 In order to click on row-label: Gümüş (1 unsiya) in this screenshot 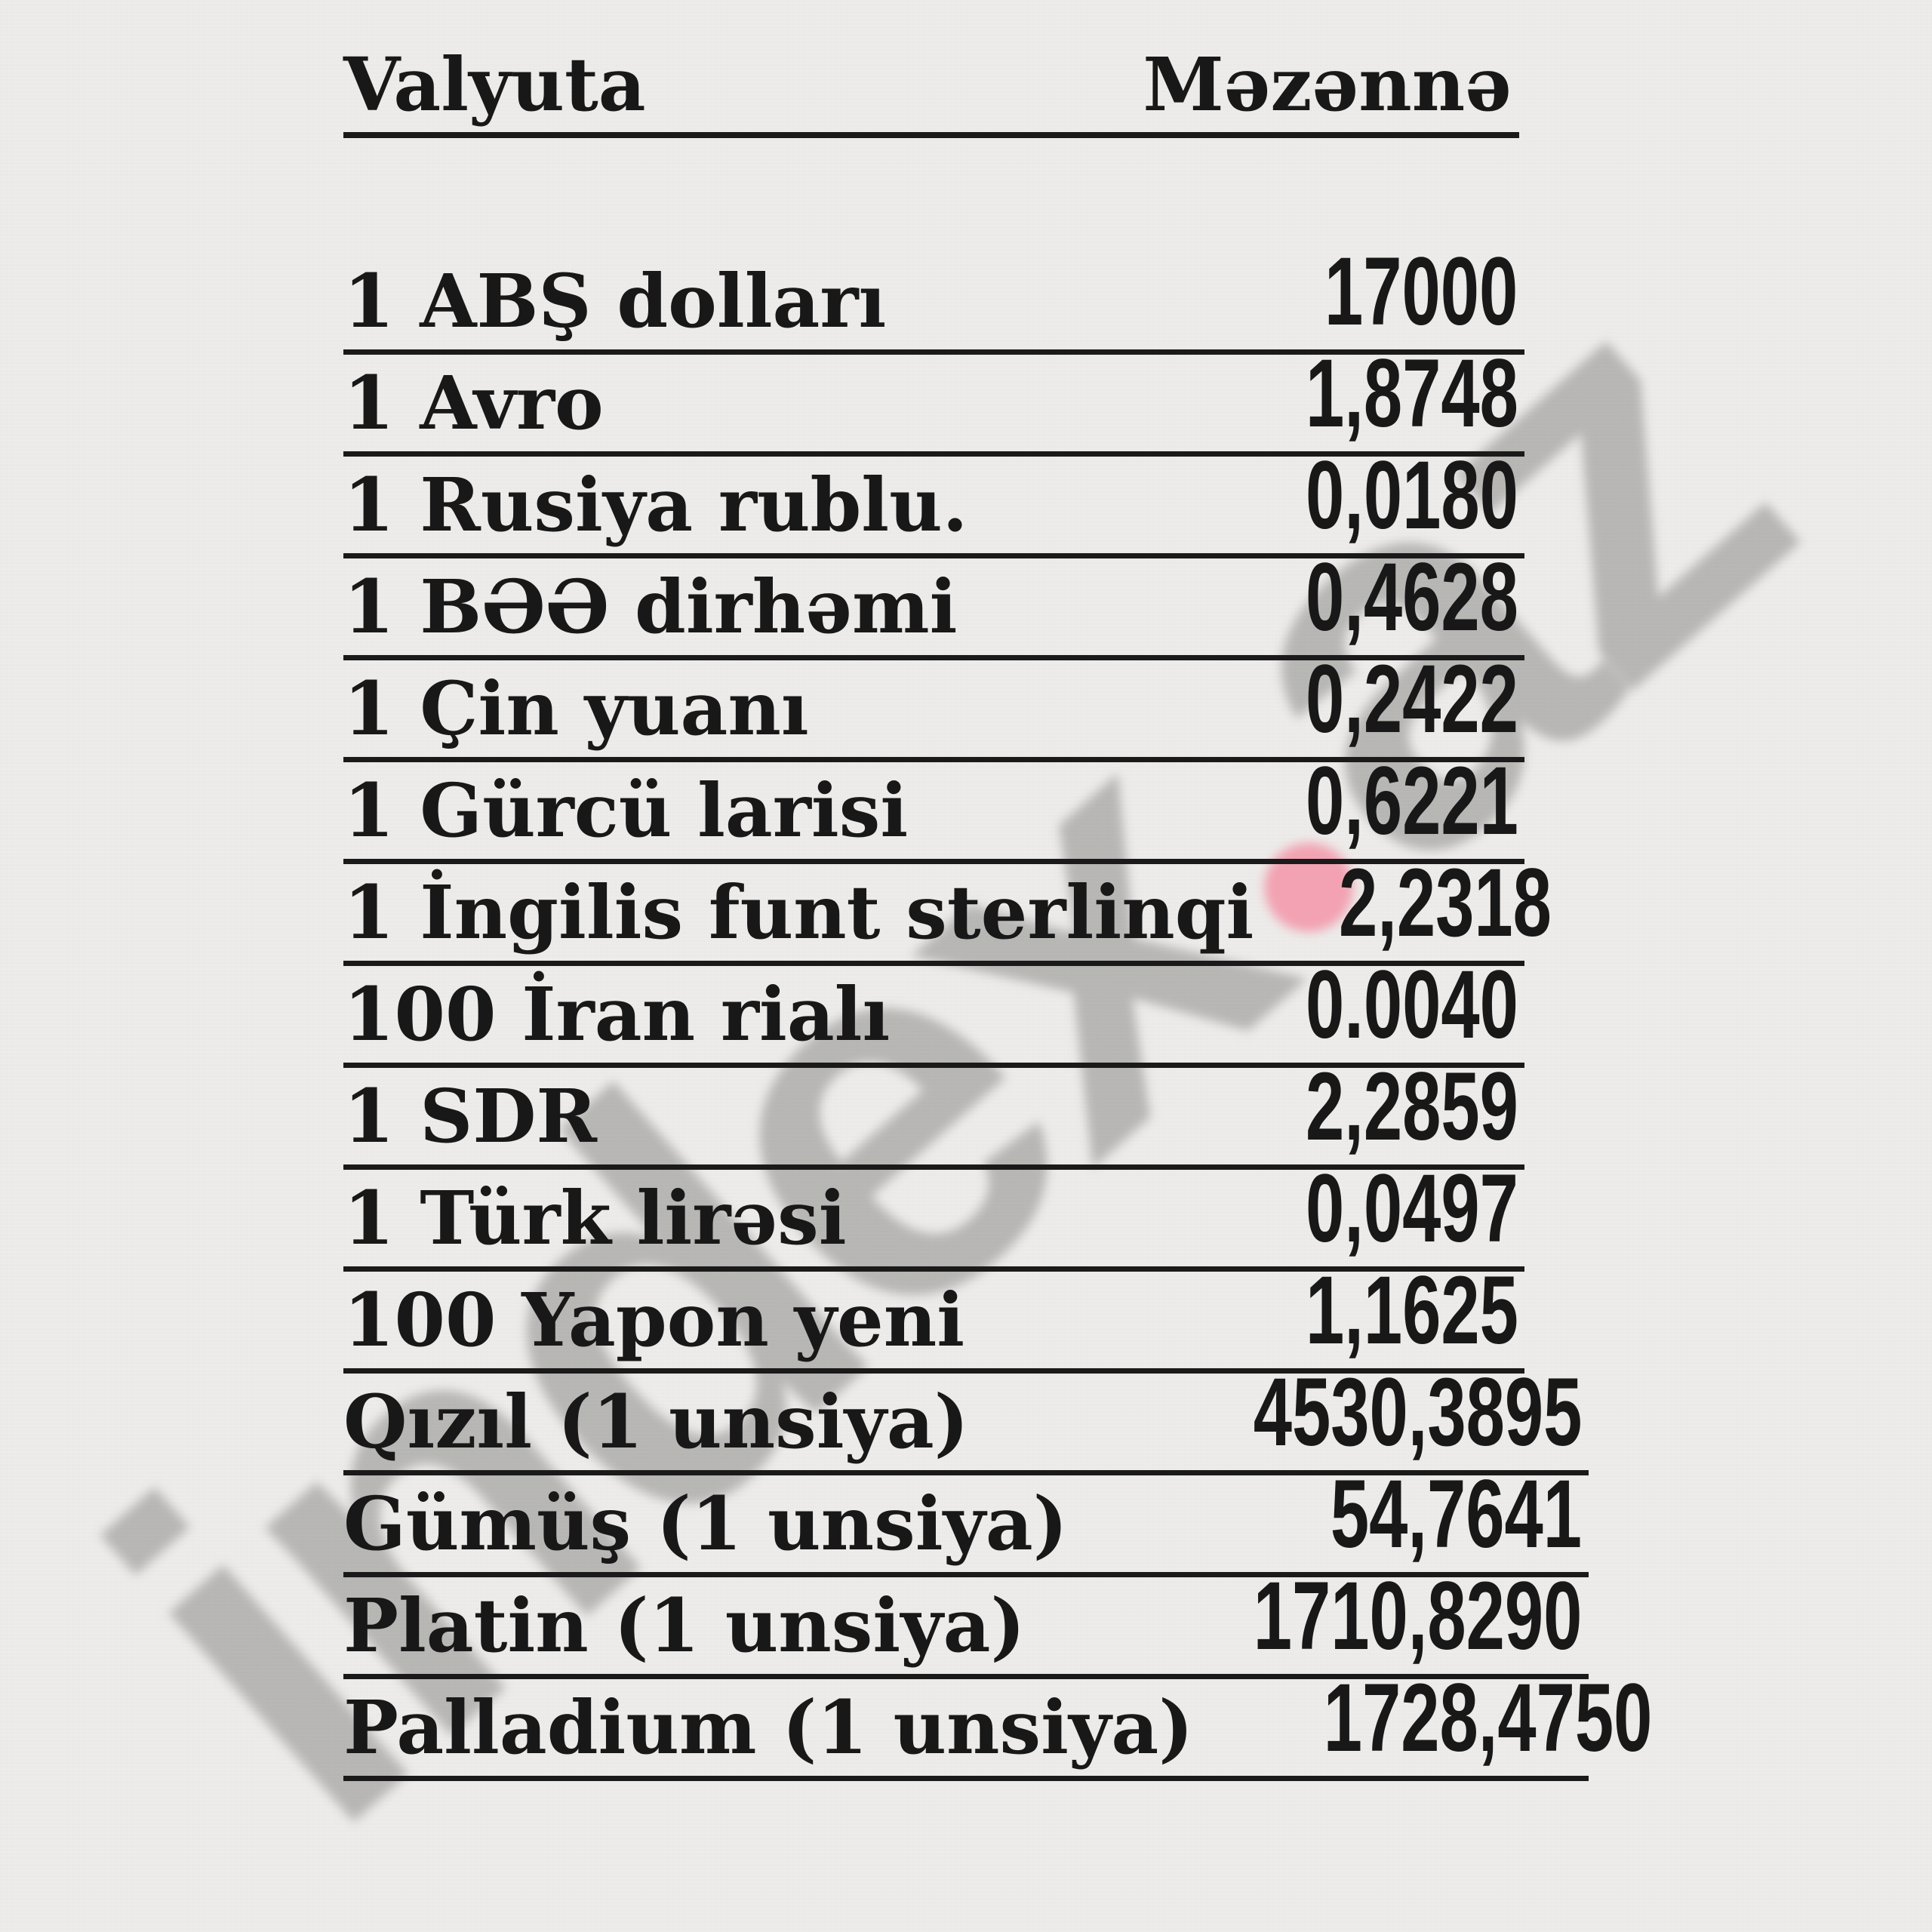, I will do `click(705, 1524)`.